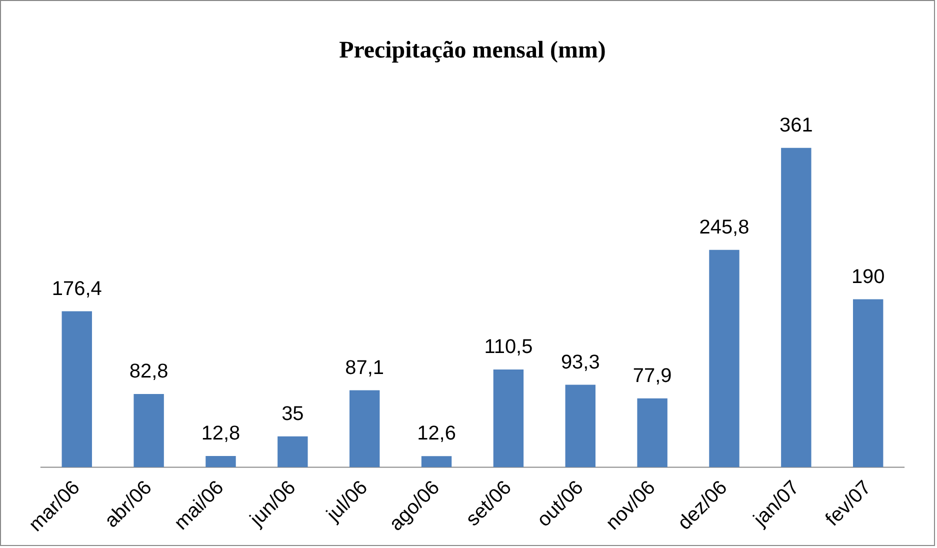 Image resolution: width=937 pixels, height=548 pixels. Describe the element at coordinates (436, 433) in the screenshot. I see `data-label: 12,6` at that location.